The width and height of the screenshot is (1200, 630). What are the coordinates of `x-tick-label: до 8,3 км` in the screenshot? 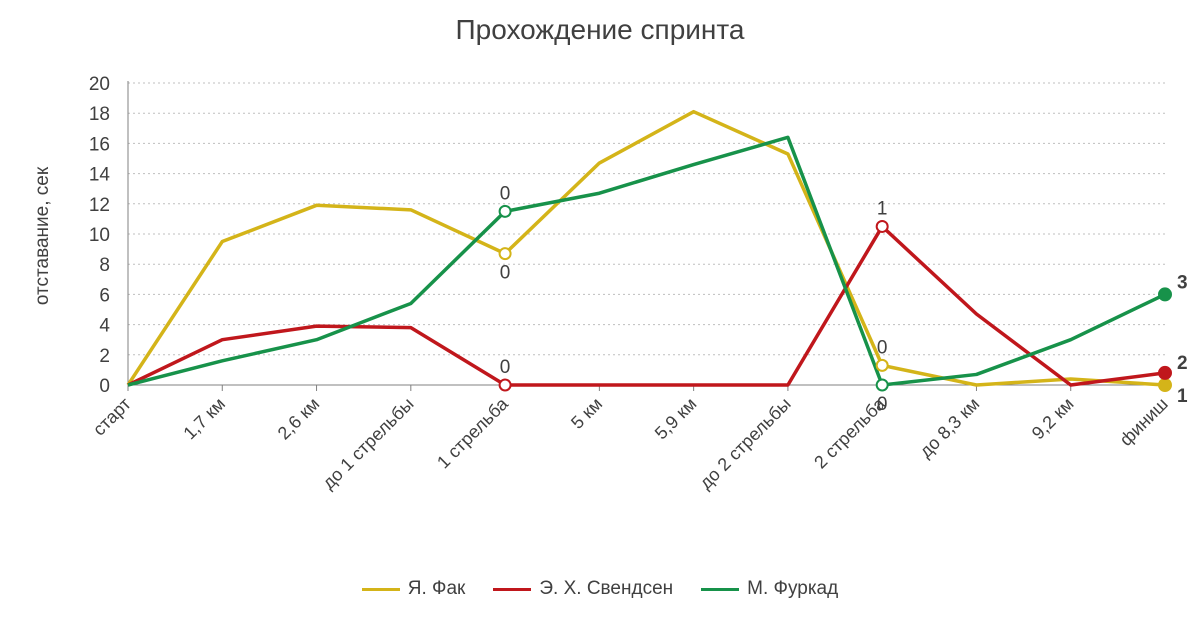 It's located at (950, 428).